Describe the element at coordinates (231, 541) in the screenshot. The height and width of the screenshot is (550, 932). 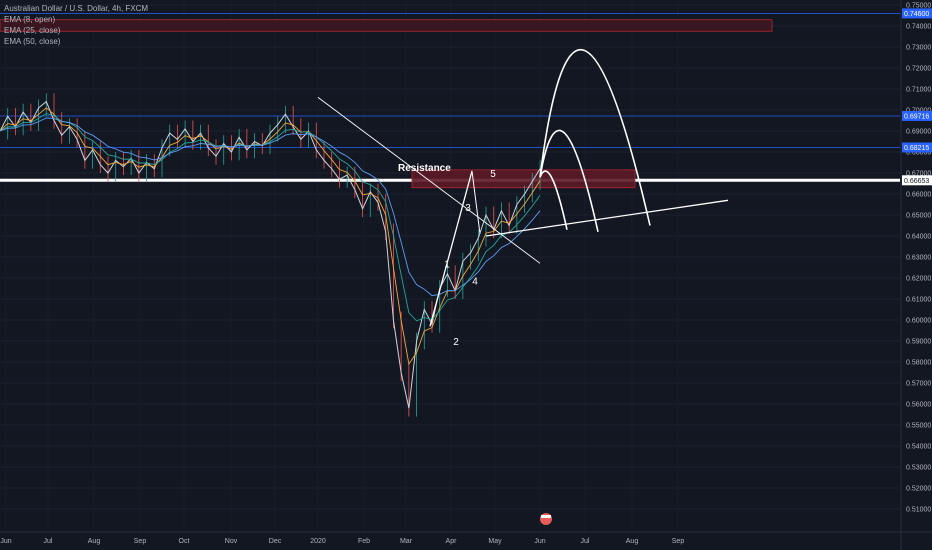
I see `time-tick-label: Nov` at that location.